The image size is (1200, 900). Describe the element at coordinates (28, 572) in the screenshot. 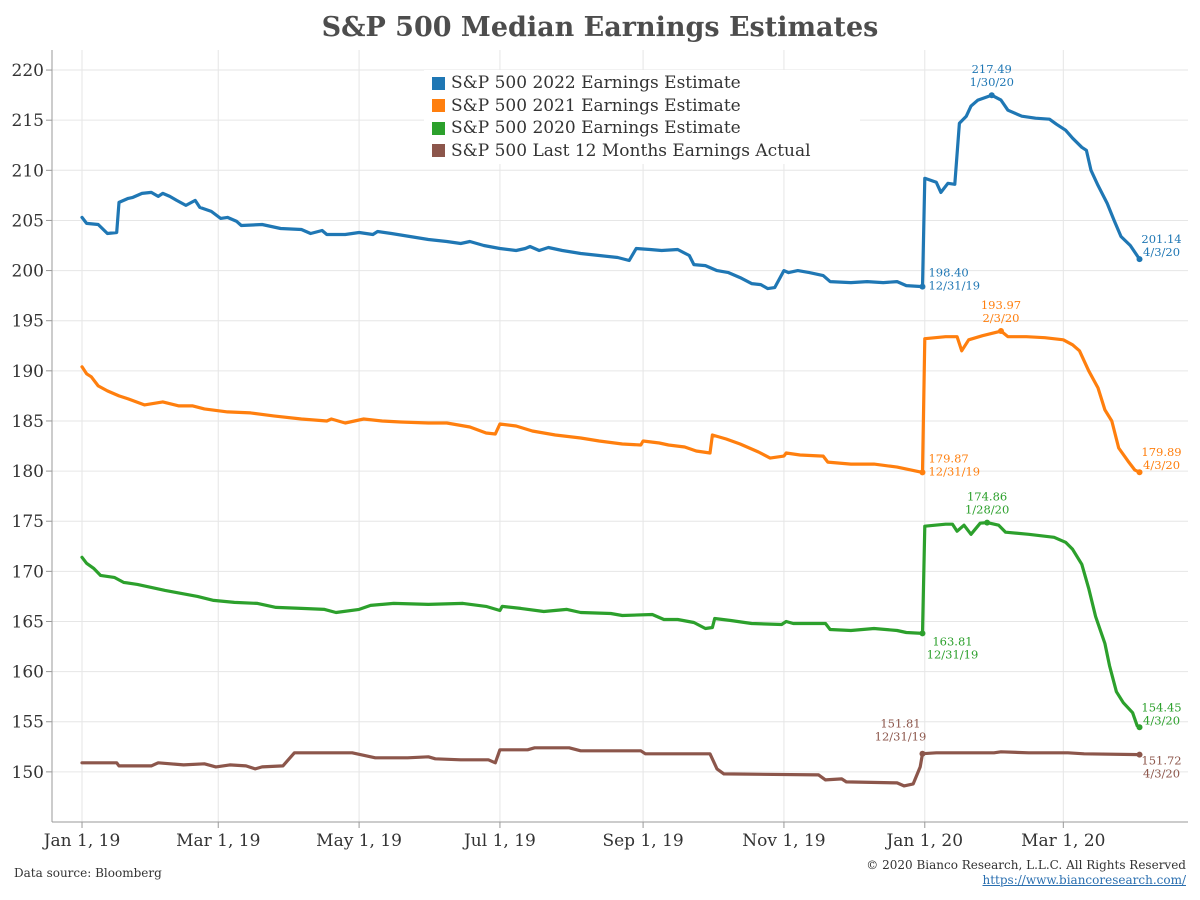

I see `y-tick-label: 170` at that location.